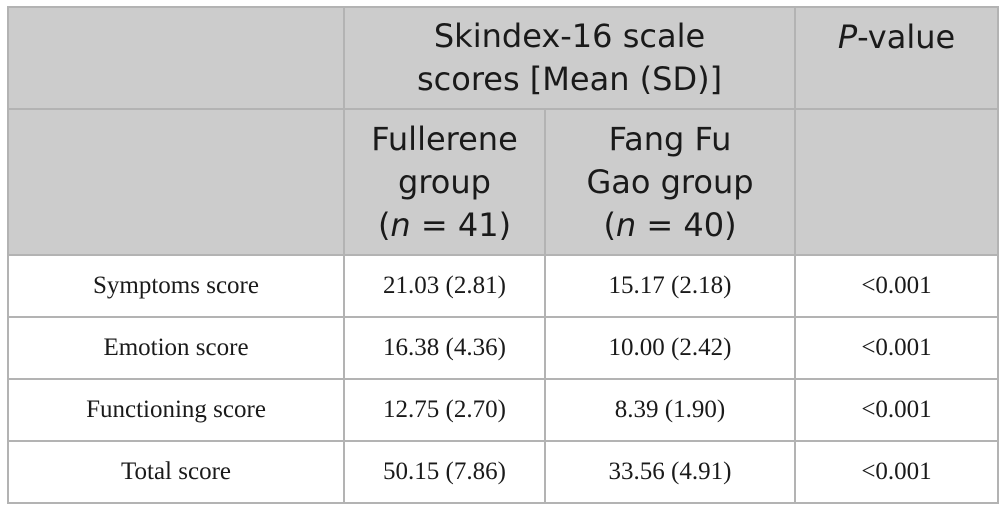 The height and width of the screenshot is (511, 1005). I want to click on col2-line2: Gao group, so click(670, 181).